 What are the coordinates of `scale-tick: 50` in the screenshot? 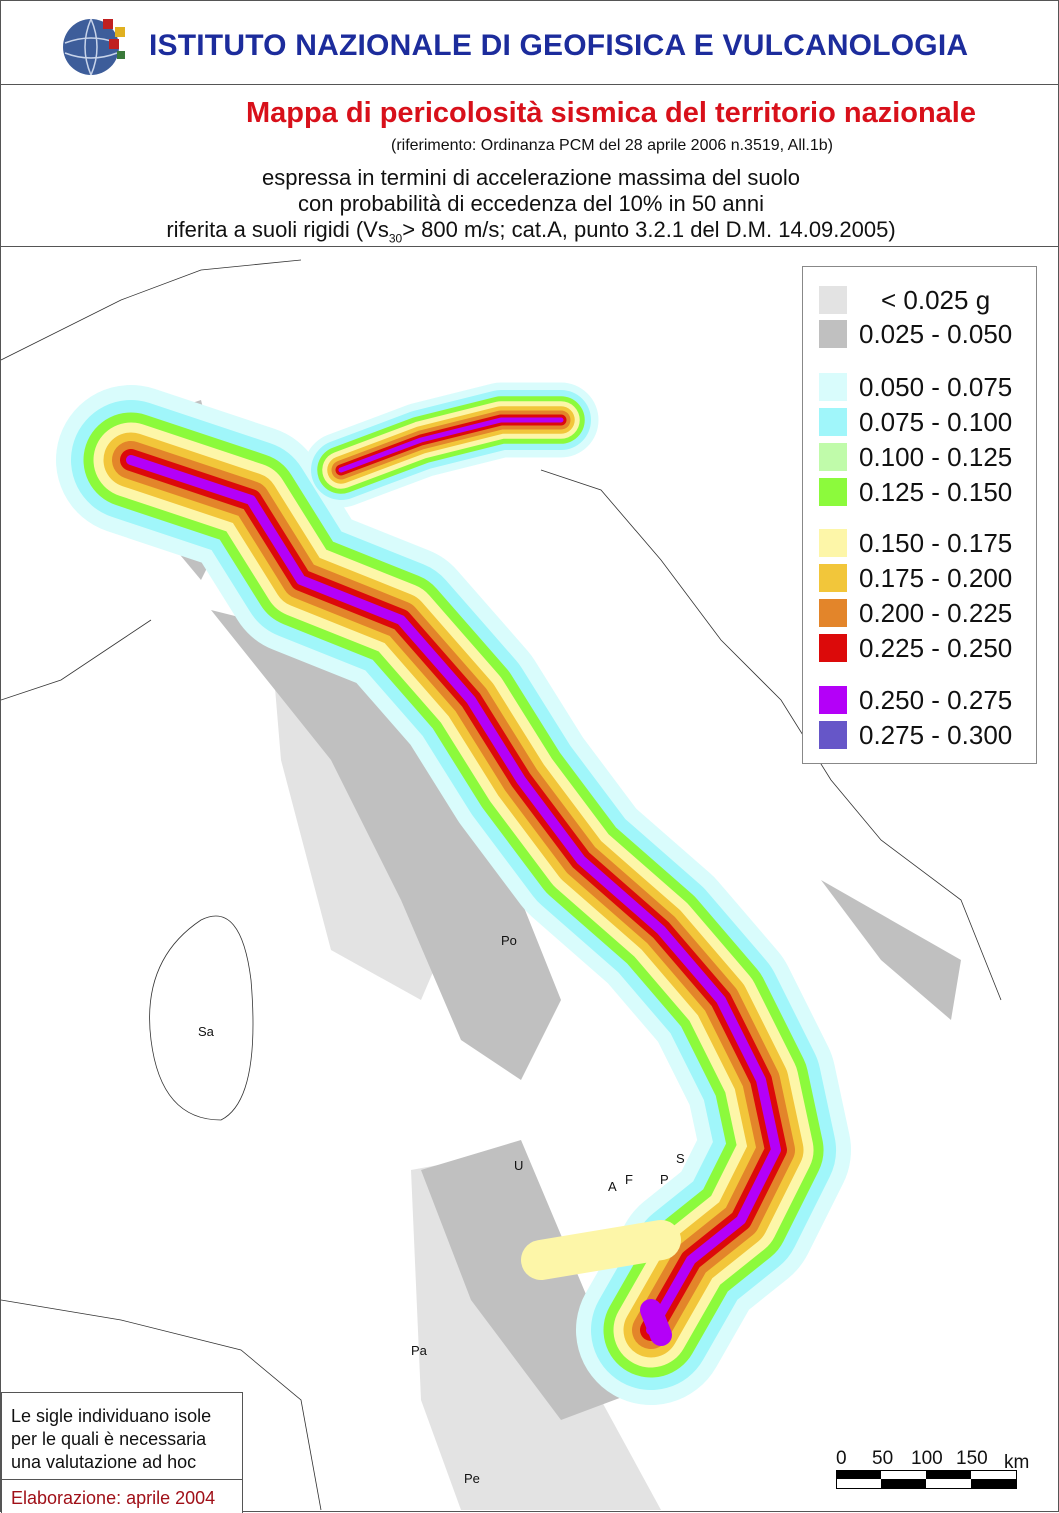 It's located at (883, 1458).